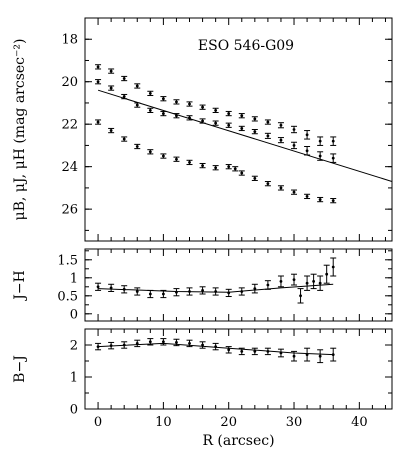  Describe the element at coordinates (359, 422) in the screenshot. I see `x-tick-label: 40` at that location.